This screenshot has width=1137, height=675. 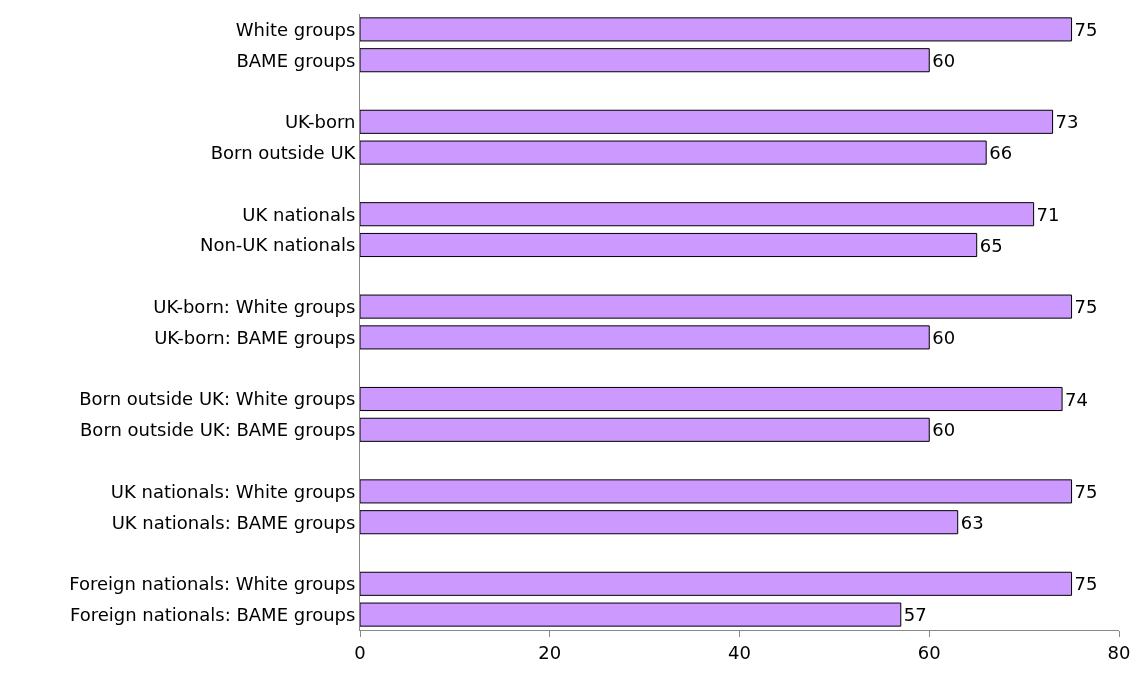 What do you see at coordinates (296, 60) in the screenshot?
I see `y-tick-label: BAME groups` at bounding box center [296, 60].